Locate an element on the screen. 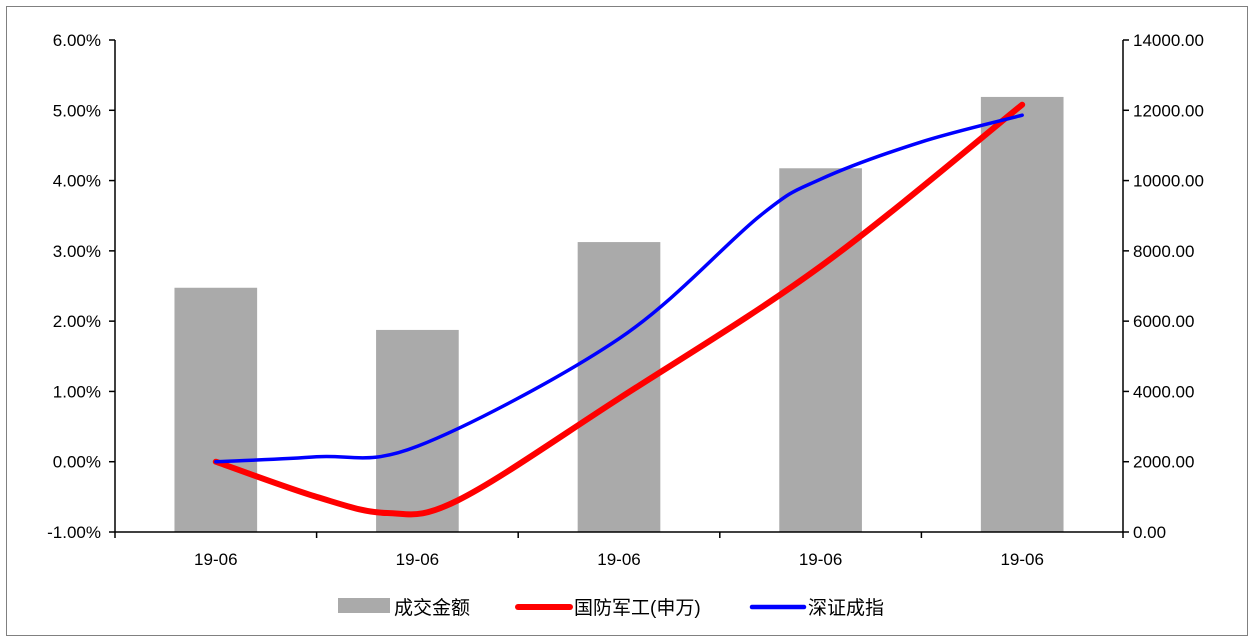 This screenshot has height=643, width=1256. y-right-tick-label: 12000.00 is located at coordinates (1168, 110).